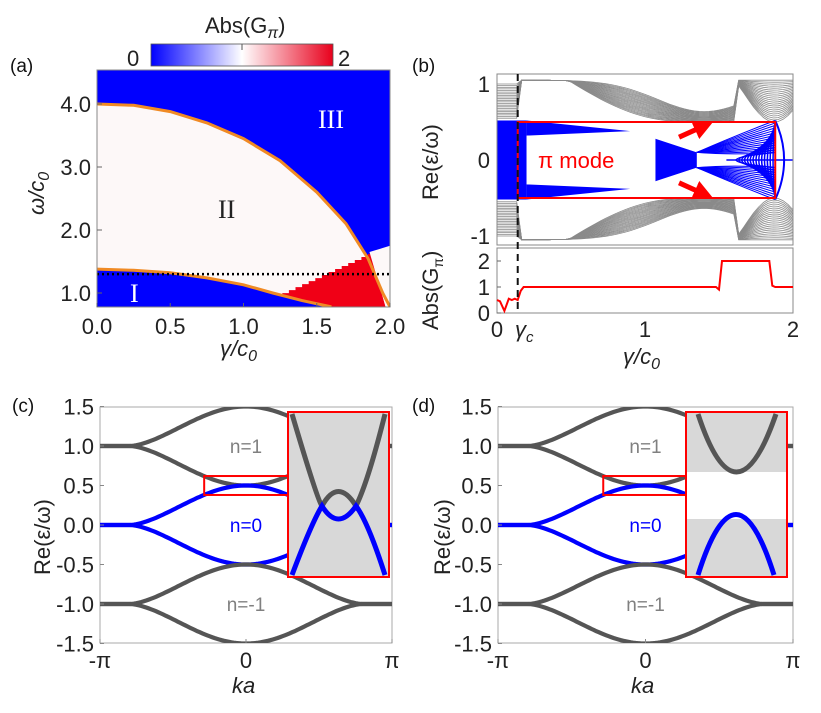 The height and width of the screenshot is (713, 821). I want to click on x-tick-label: -π, so click(100, 660).